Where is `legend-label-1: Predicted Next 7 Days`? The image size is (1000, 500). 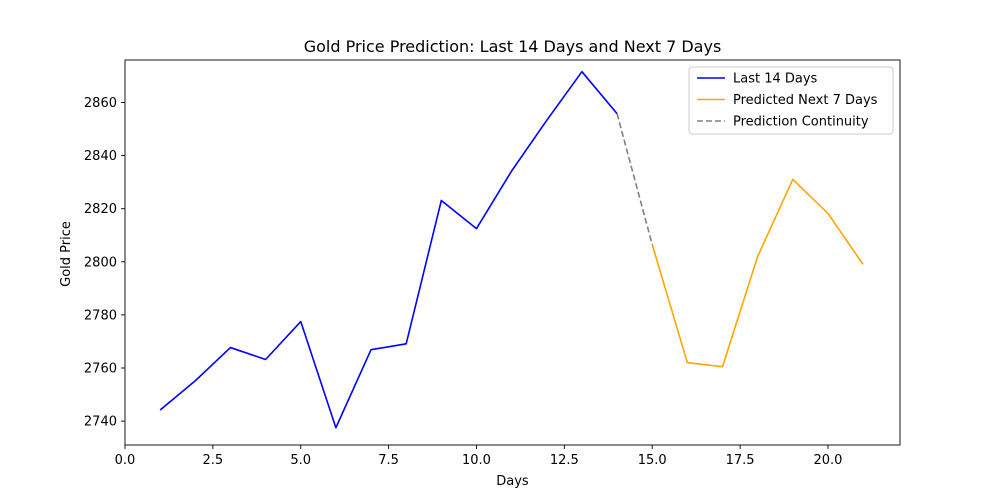
legend-label-1: Predicted Next 7 Days is located at coordinates (805, 100).